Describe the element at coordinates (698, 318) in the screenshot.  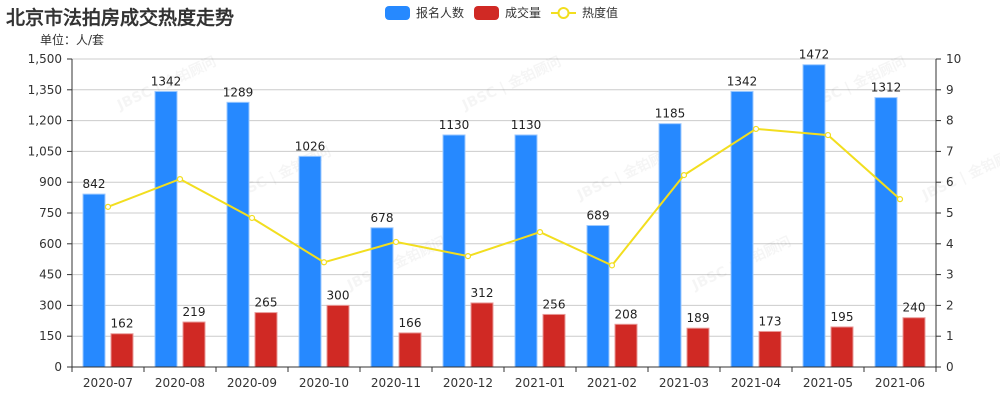
I see `bar-value-label: 189` at that location.